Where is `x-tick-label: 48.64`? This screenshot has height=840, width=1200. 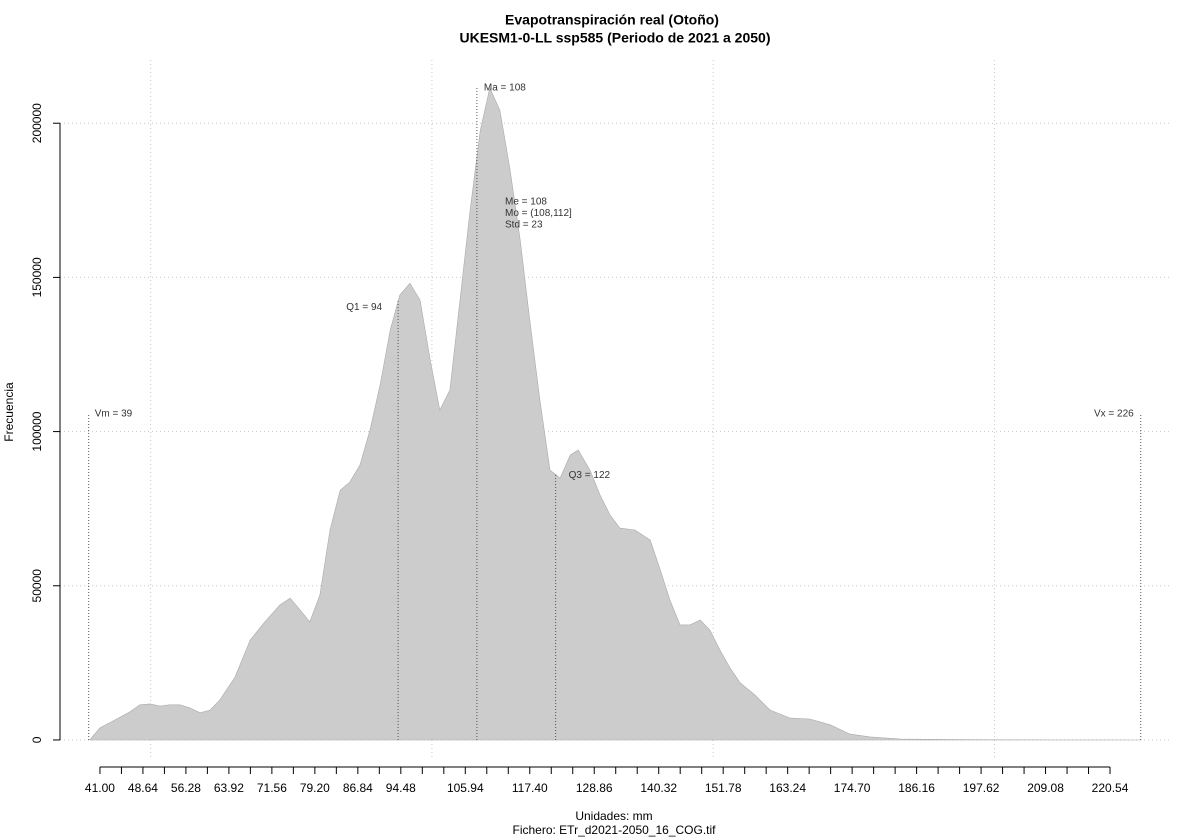 x-tick-label: 48.64 is located at coordinates (143, 788).